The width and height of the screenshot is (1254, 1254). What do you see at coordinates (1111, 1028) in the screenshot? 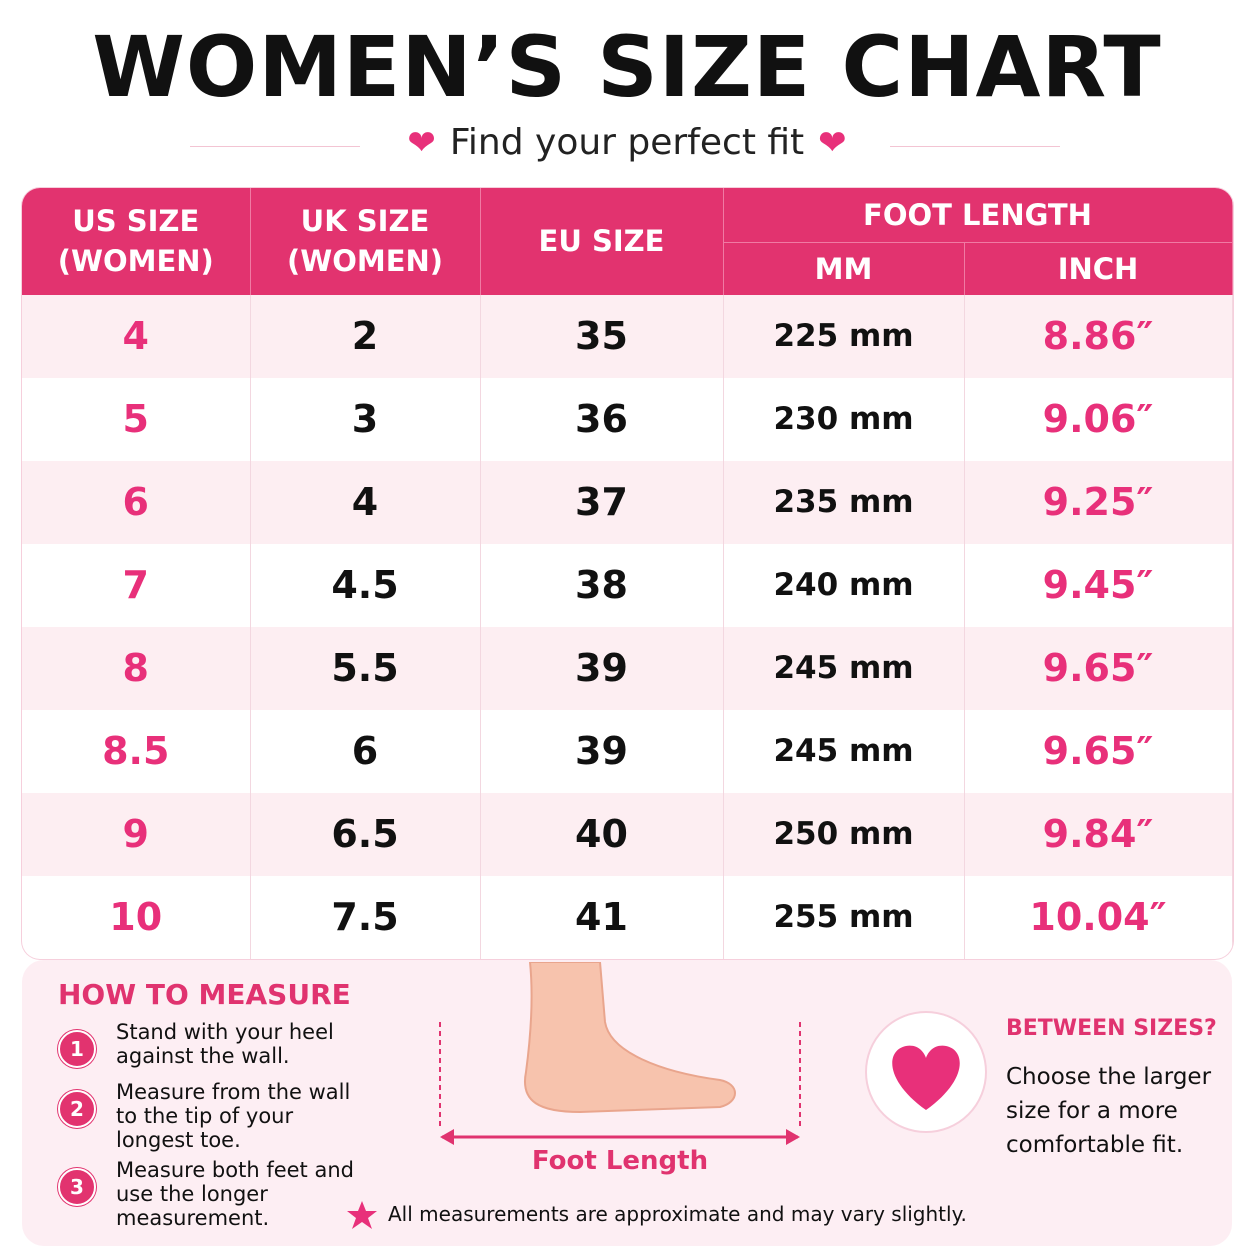
I see `tip-title: BETWEEN SIZES?` at bounding box center [1111, 1028].